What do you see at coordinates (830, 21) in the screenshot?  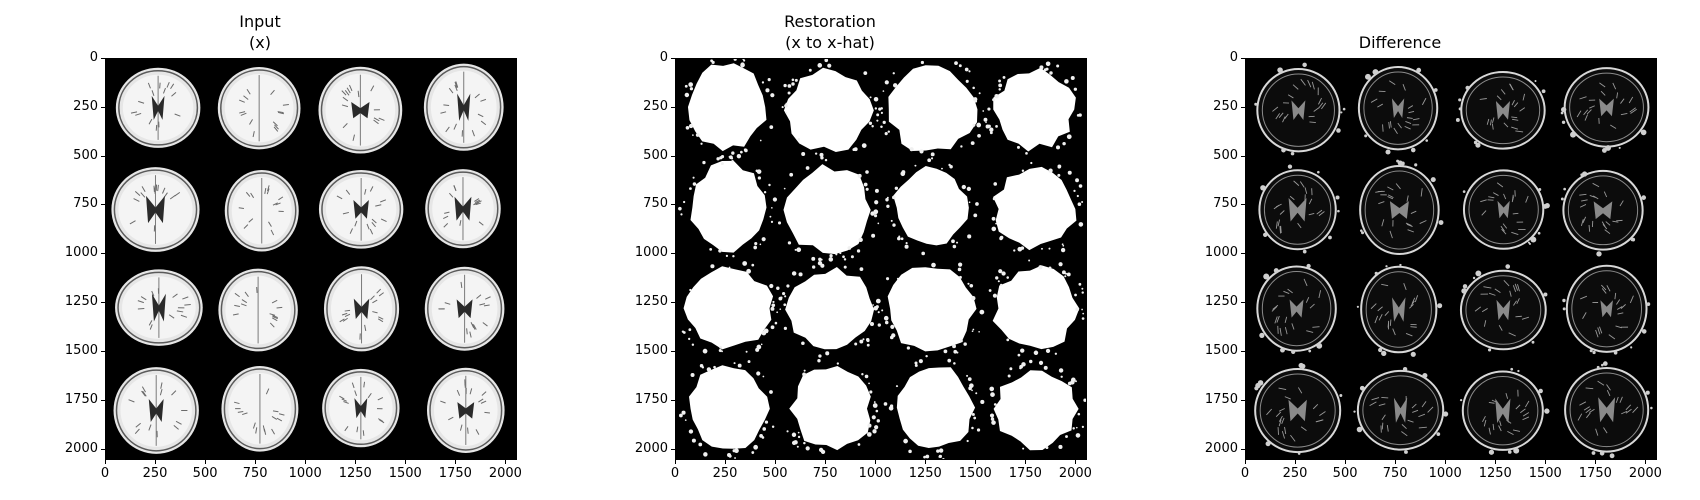 I see `panel-title-line1: Restoration` at bounding box center [830, 21].